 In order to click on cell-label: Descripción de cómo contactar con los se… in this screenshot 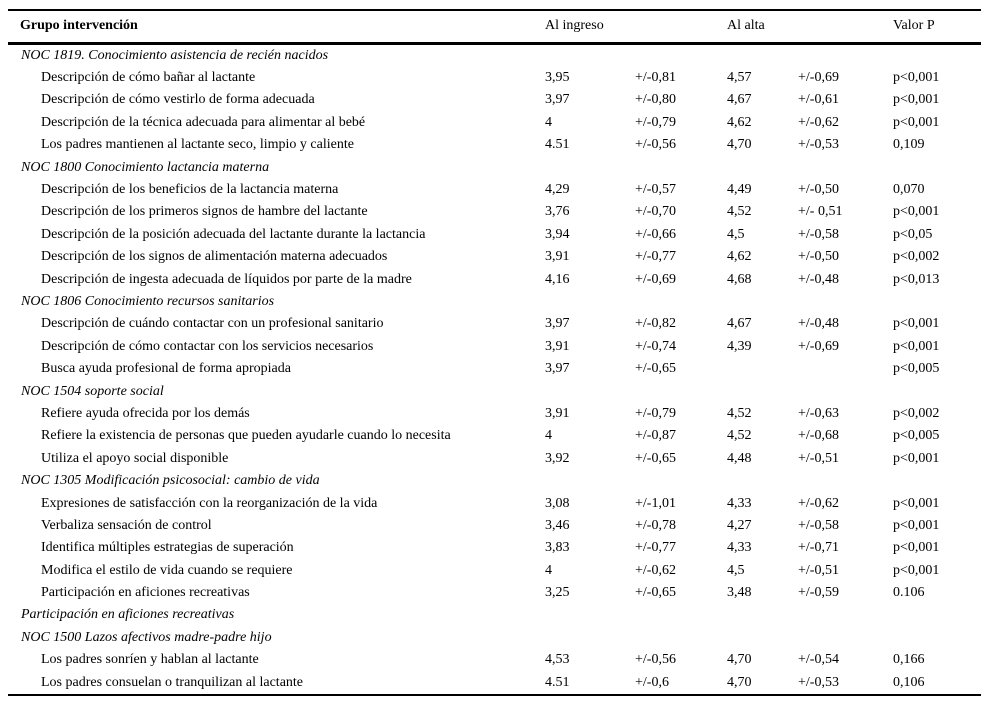, I will do `click(207, 346)`.